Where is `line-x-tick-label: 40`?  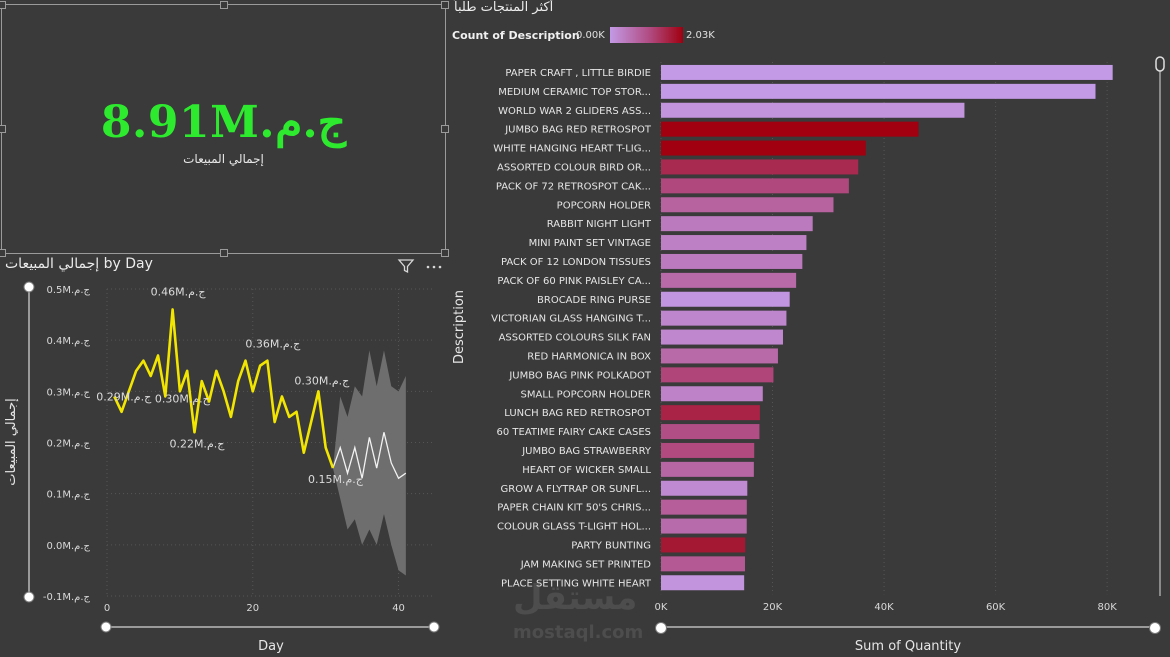
line-x-tick-label: 40 is located at coordinates (398, 608).